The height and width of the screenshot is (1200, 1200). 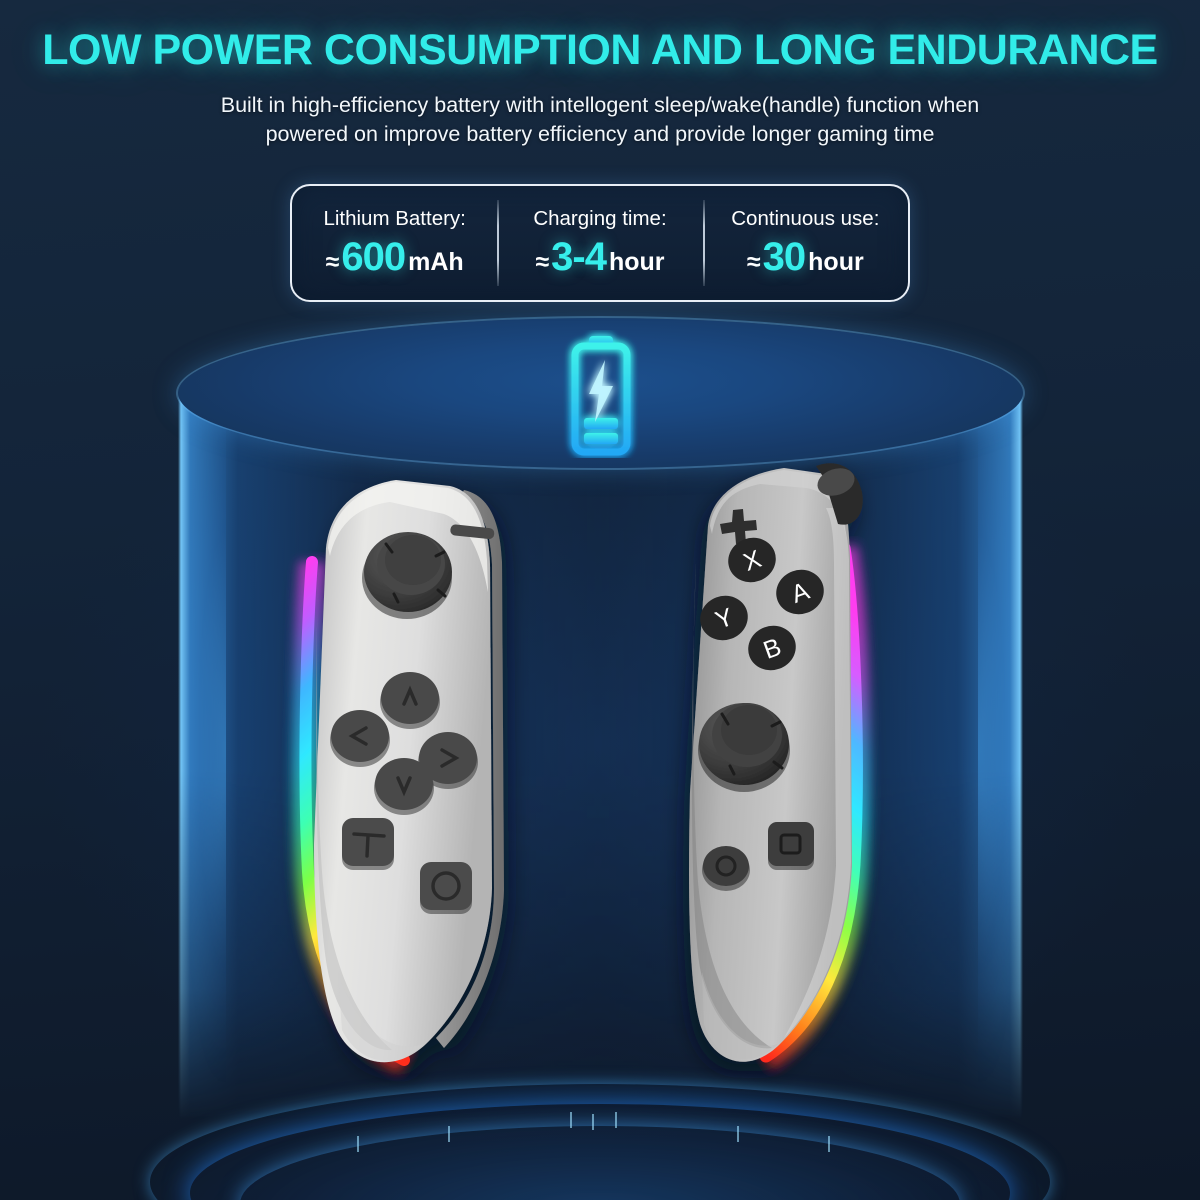 I want to click on spec-value: ≈ 30 hour, so click(x=805, y=257).